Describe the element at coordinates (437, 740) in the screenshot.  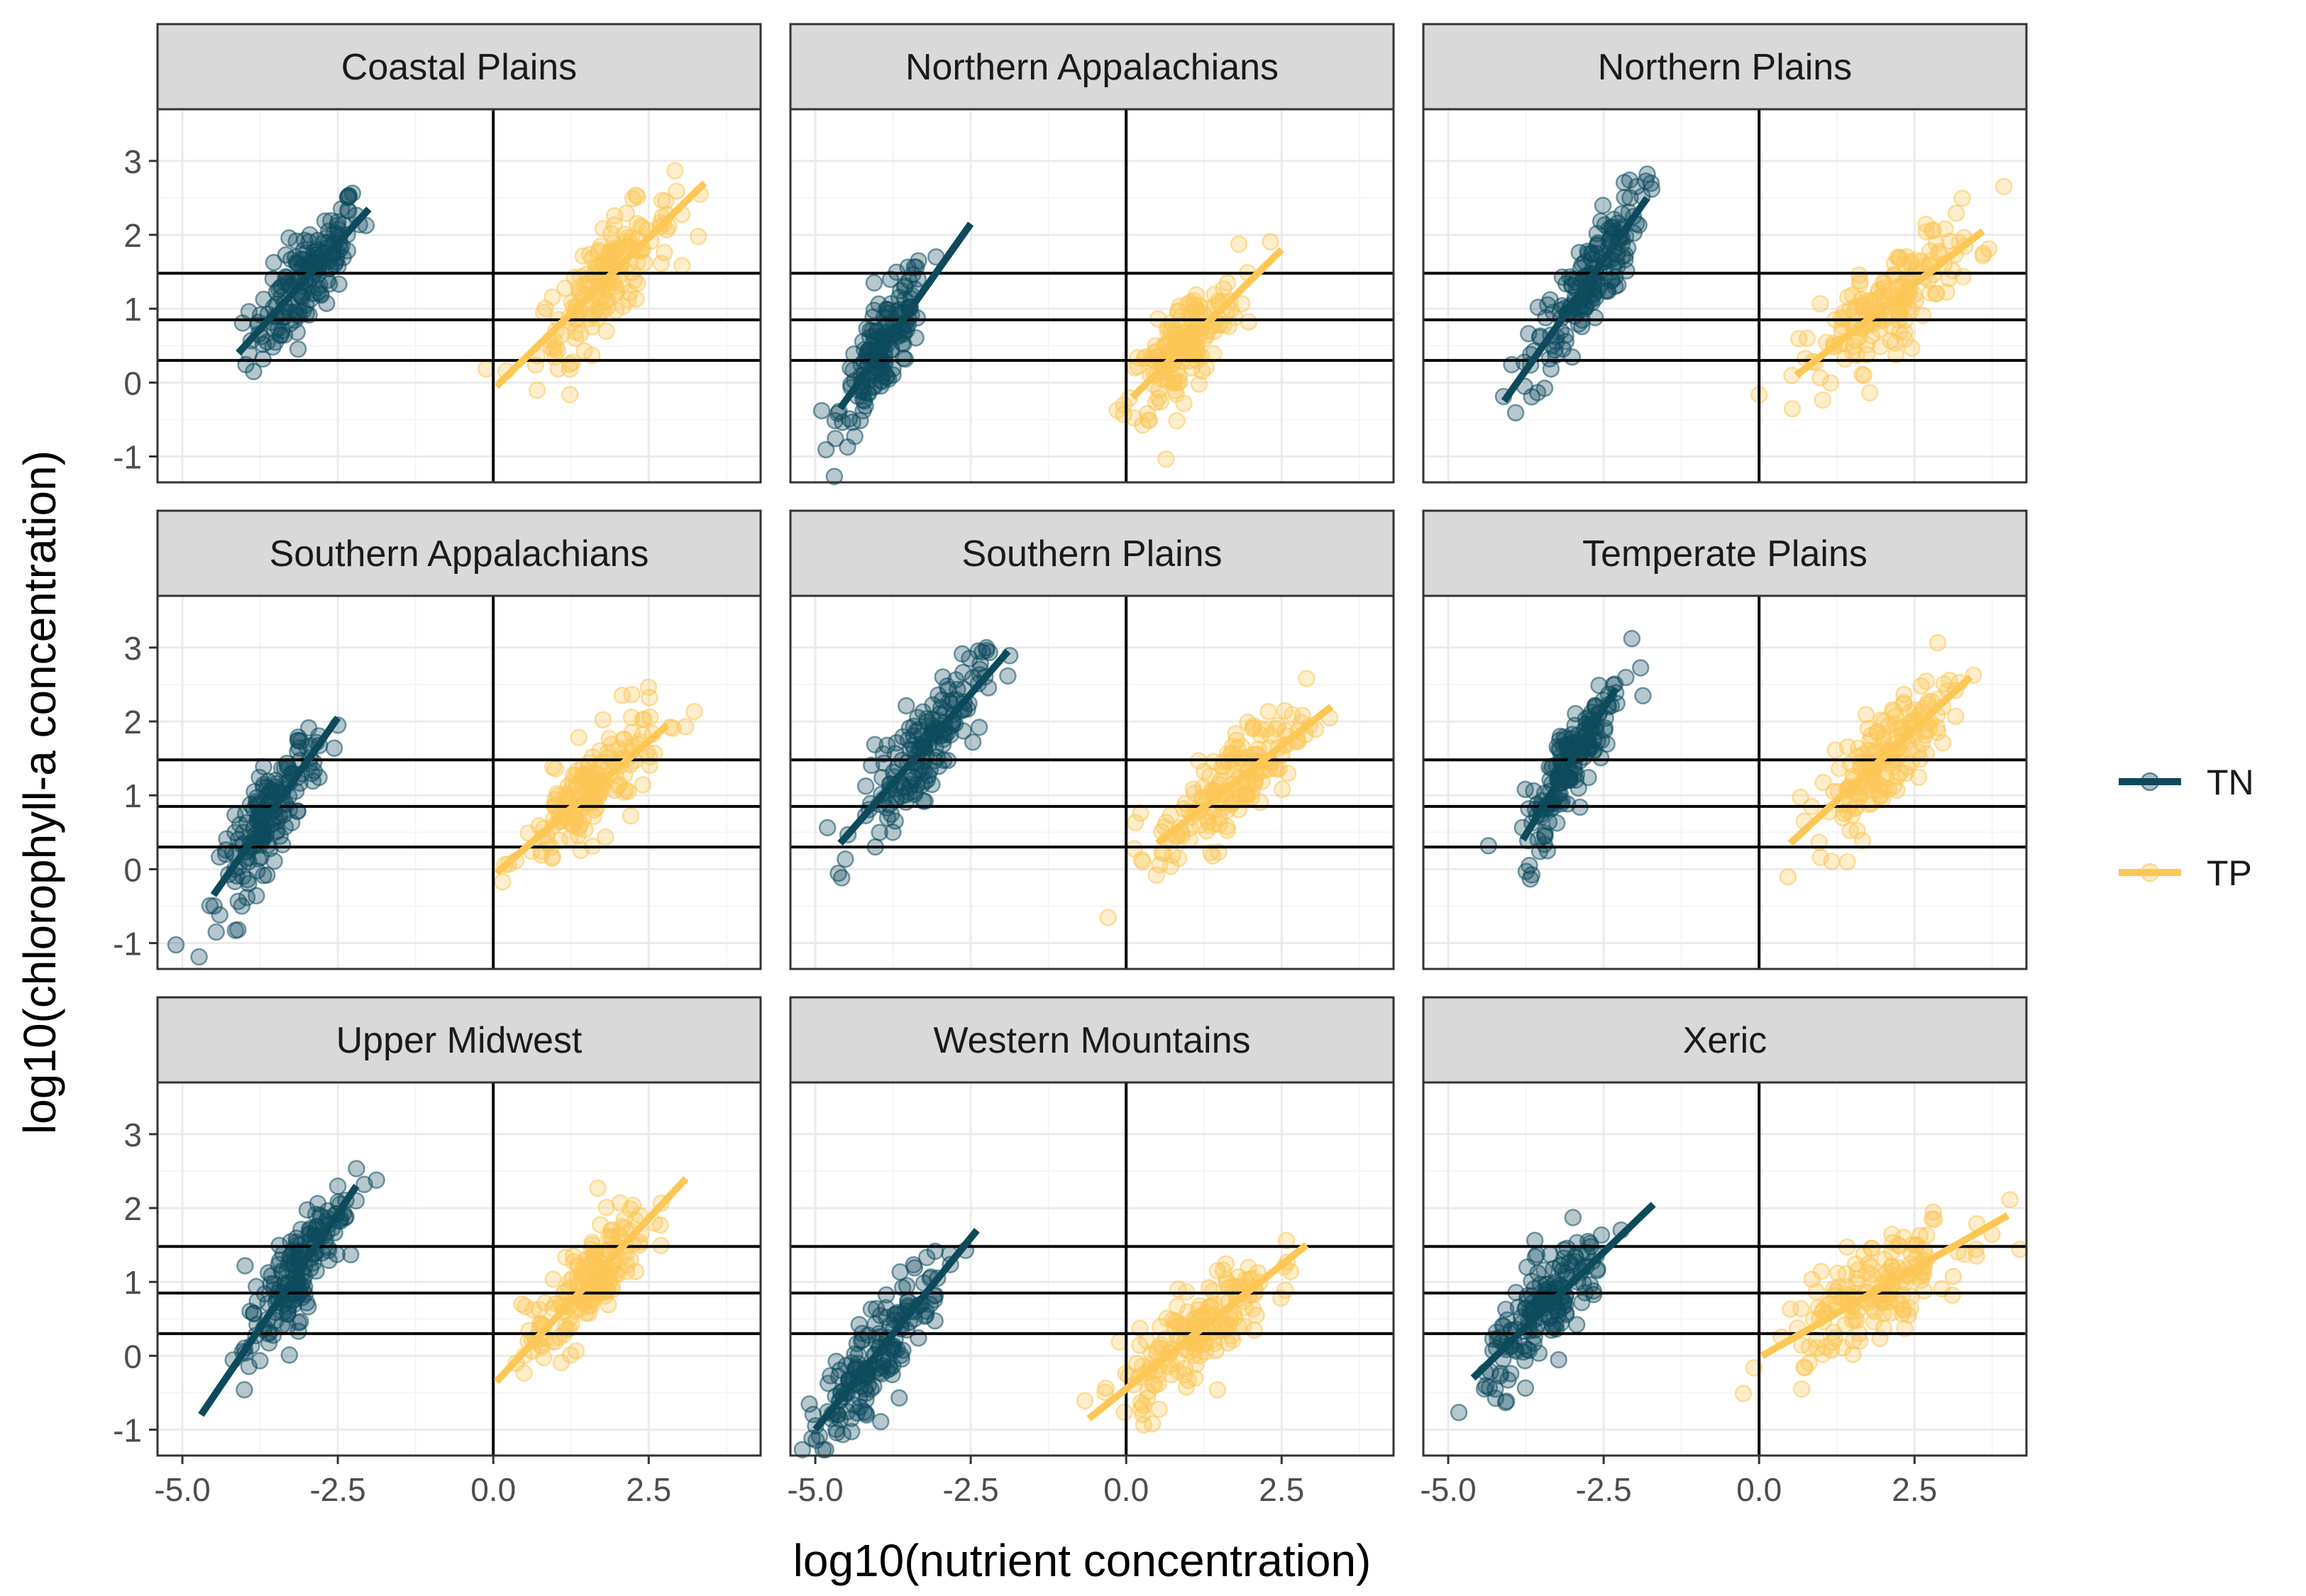
I see `facet-panel: Southern Appalachians -1 0 1 2 3` at that location.